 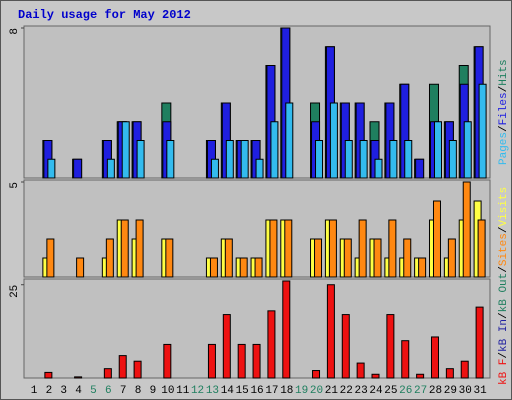 I want to click on x-tick-label: 1, so click(x=34, y=391).